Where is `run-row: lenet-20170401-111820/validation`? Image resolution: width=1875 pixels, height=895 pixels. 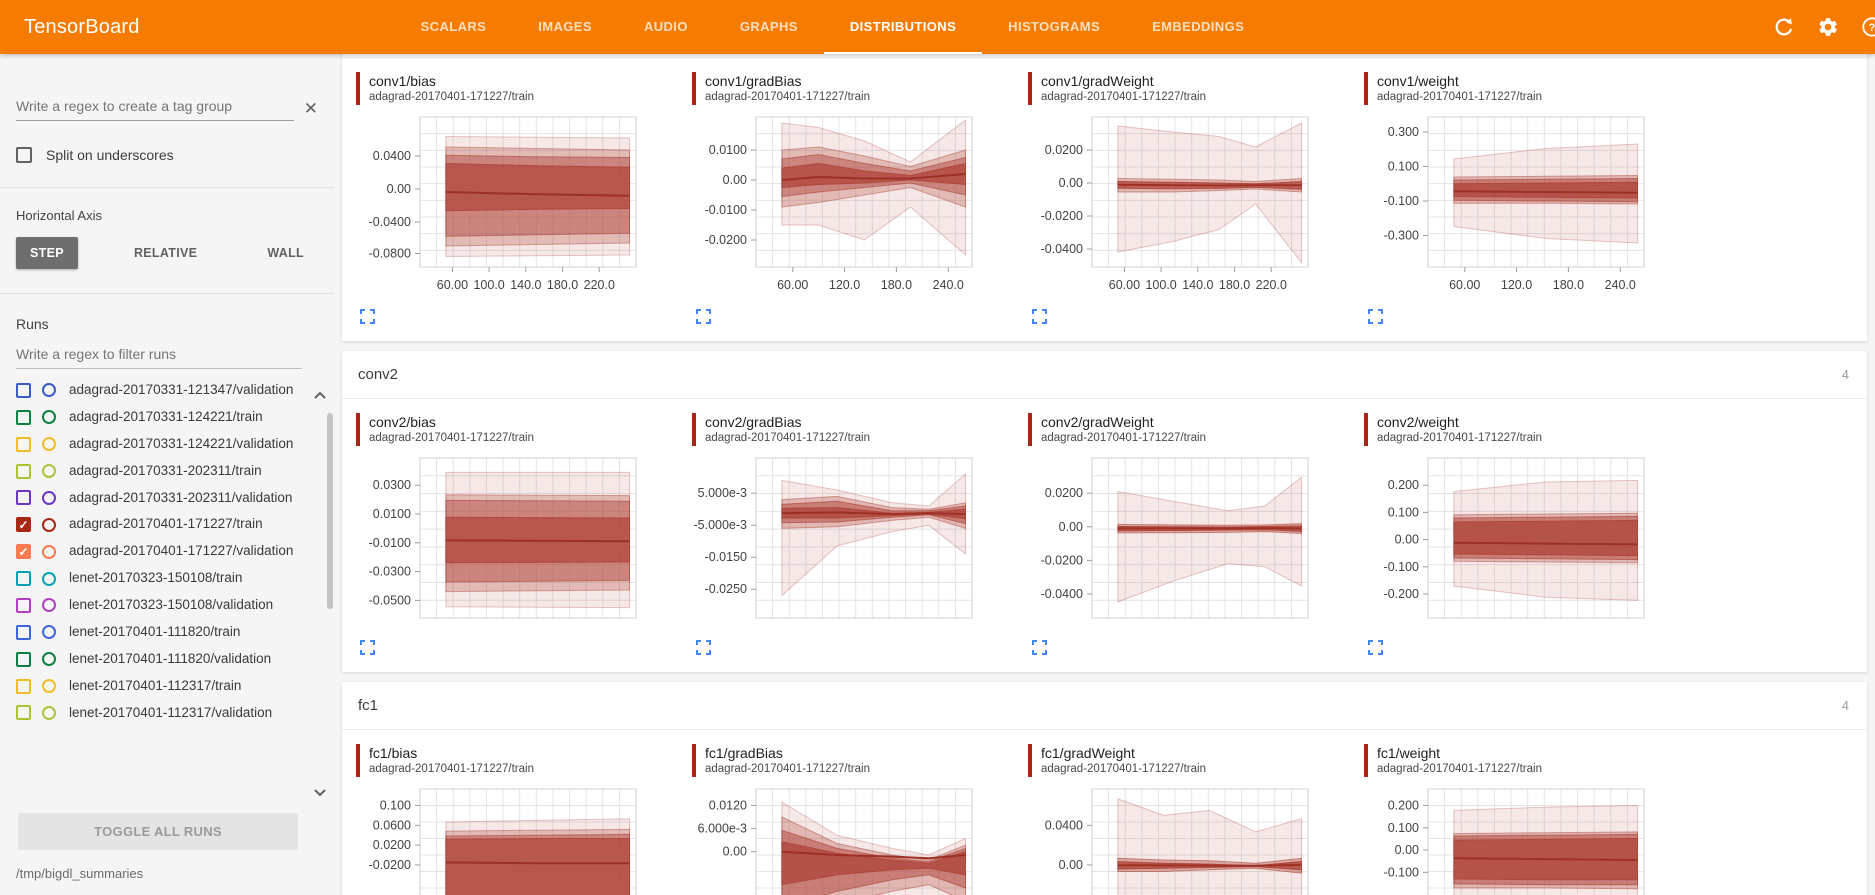 run-row: lenet-20170401-111820/validation is located at coordinates (167, 659).